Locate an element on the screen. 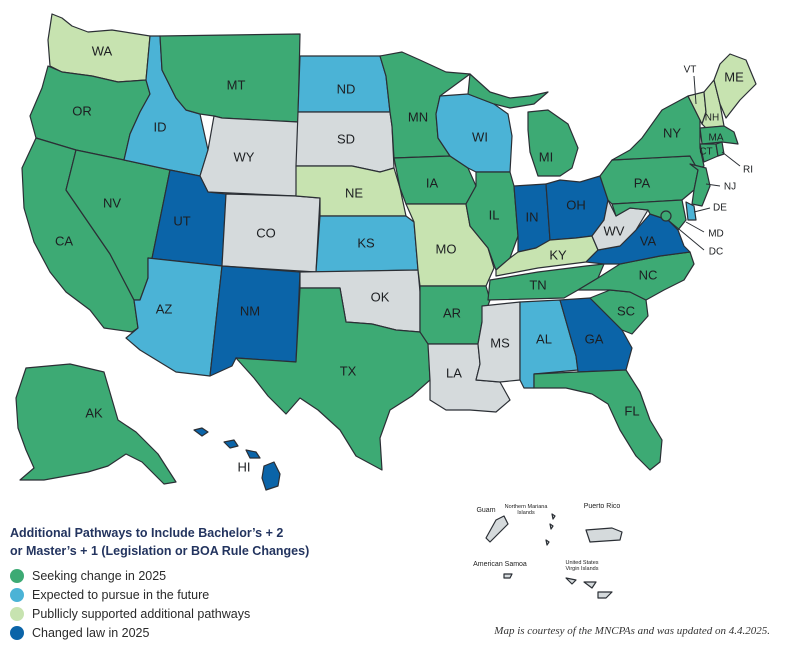 The width and height of the screenshot is (788, 653). legend-item-expected: Expected to pursue in the future is located at coordinates (220, 594).